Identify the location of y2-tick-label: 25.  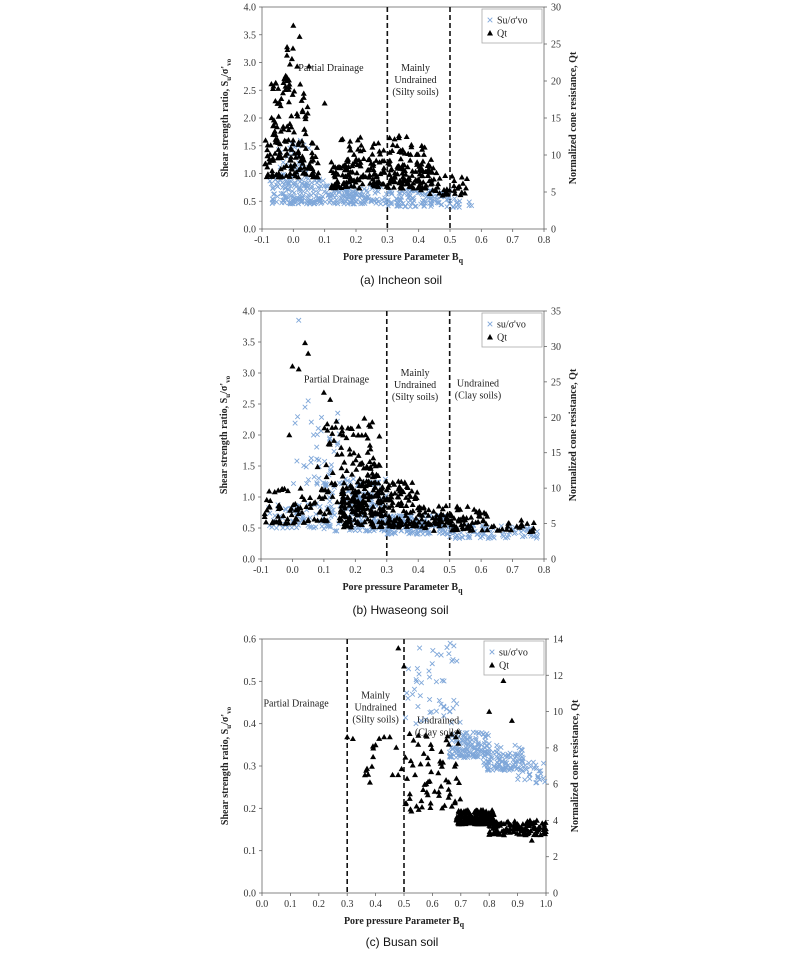
(556, 382).